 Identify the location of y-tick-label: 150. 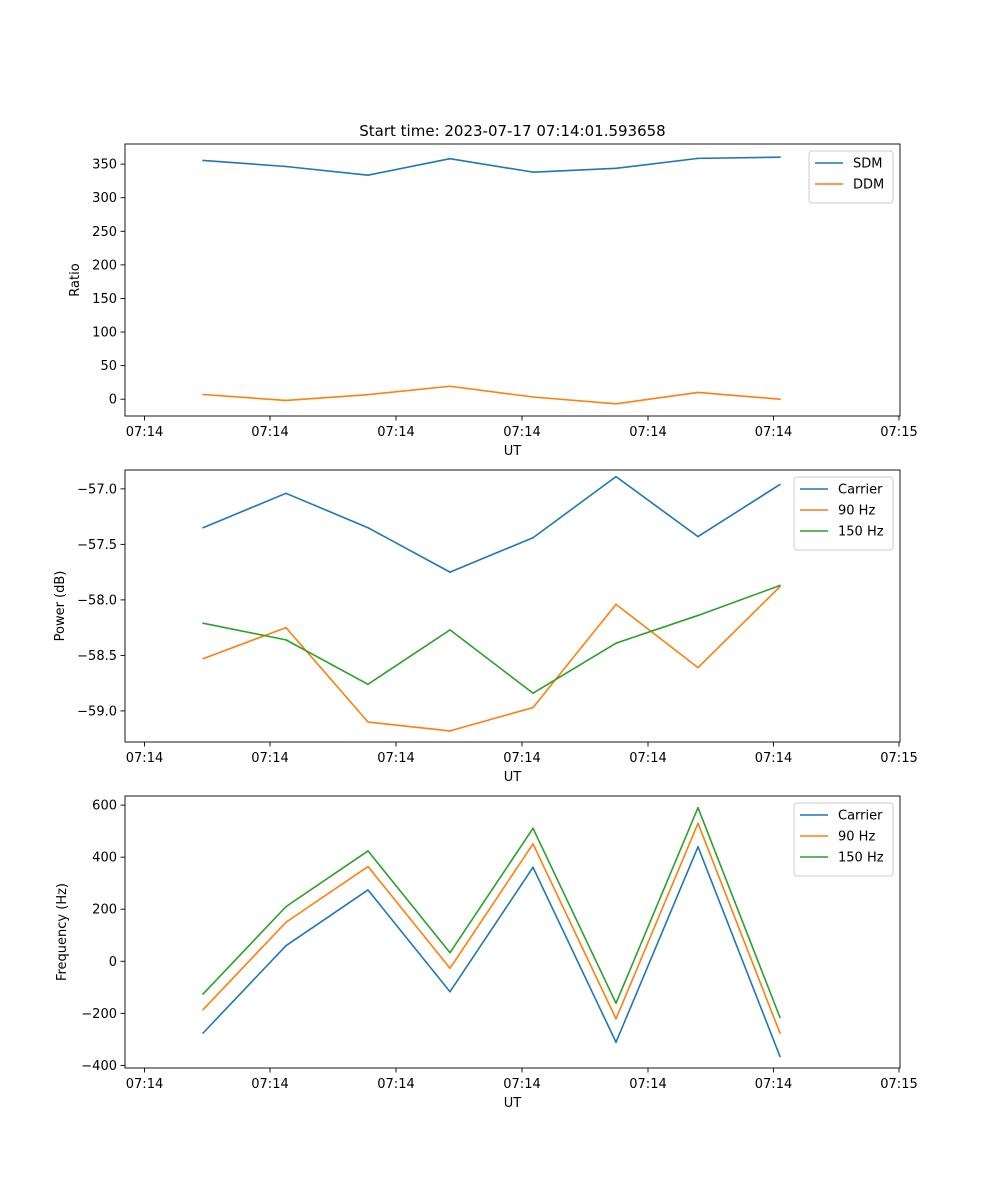
(104, 299).